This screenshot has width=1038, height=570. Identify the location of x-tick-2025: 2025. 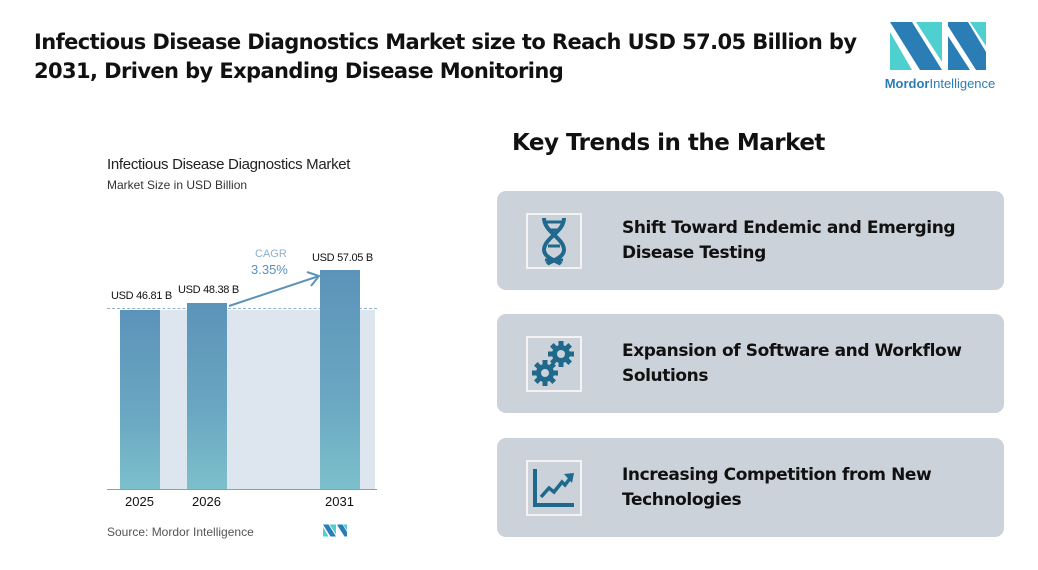
(139, 501).